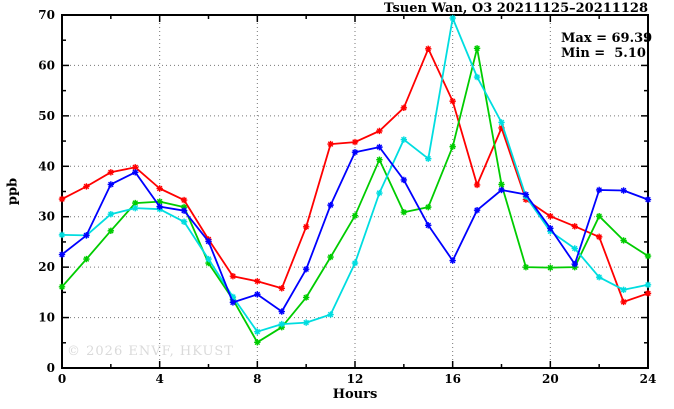  Describe the element at coordinates (46, 15) in the screenshot. I see `y-tick-label: 70` at that location.